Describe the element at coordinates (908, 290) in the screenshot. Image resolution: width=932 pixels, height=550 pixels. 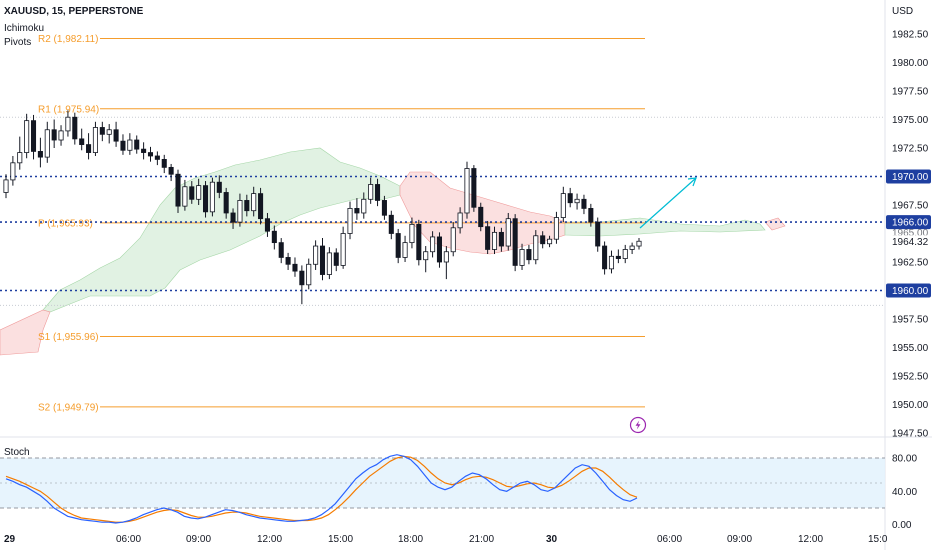
I see `level-tag-2: 1960.00` at that location.